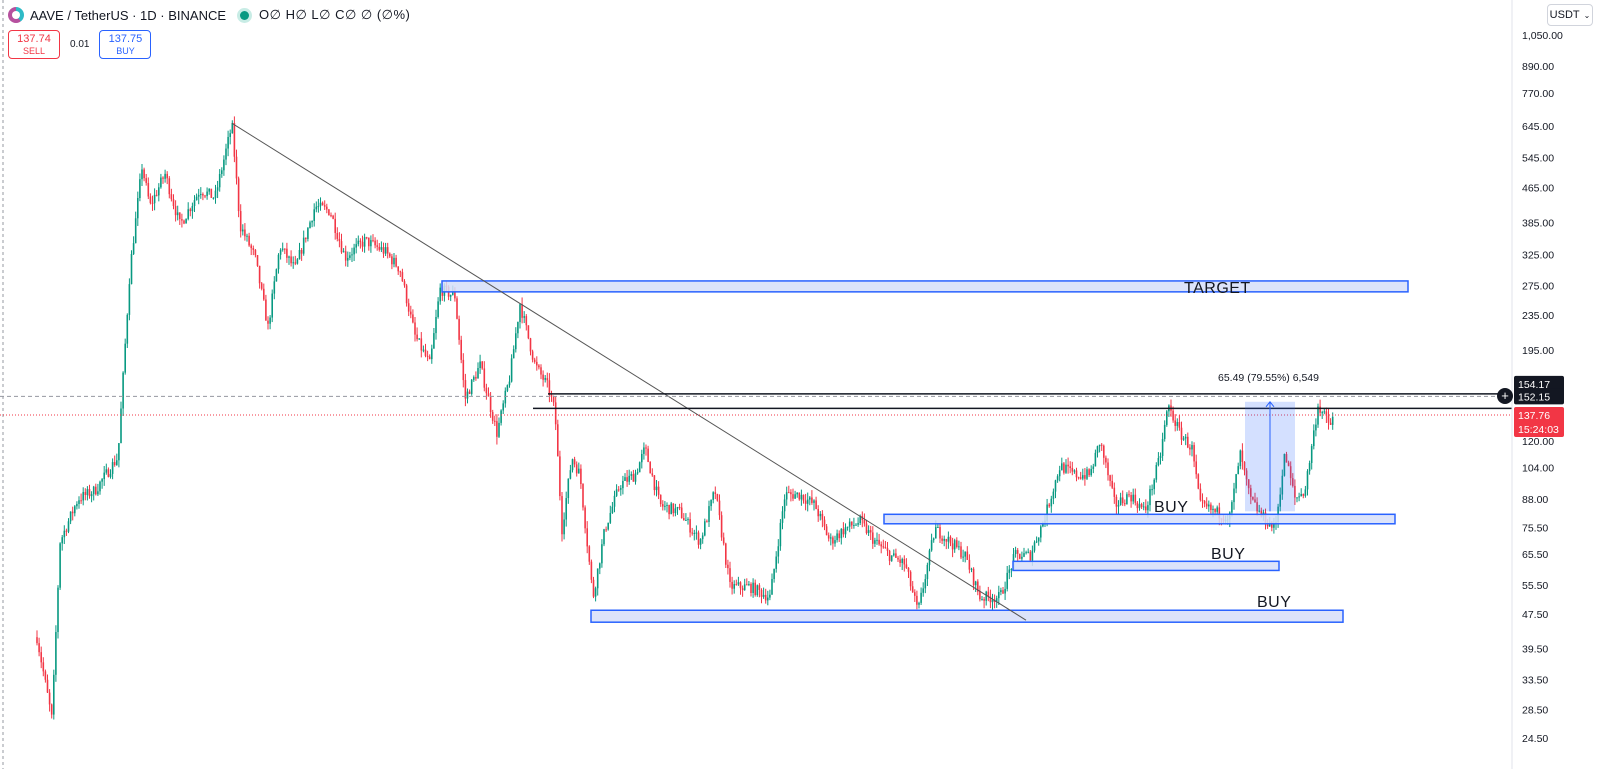 The image size is (1599, 769). Describe the element at coordinates (1171, 507) in the screenshot. I see `buy-zone-label-1: BUY` at that location.